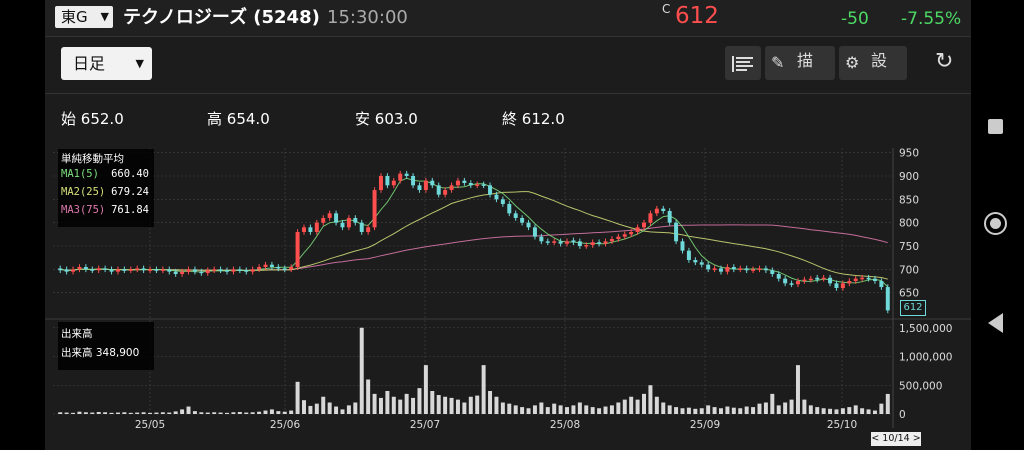 The width and height of the screenshot is (1024, 450). Describe the element at coordinates (909, 270) in the screenshot. I see `price-tick-label: 700` at that location.